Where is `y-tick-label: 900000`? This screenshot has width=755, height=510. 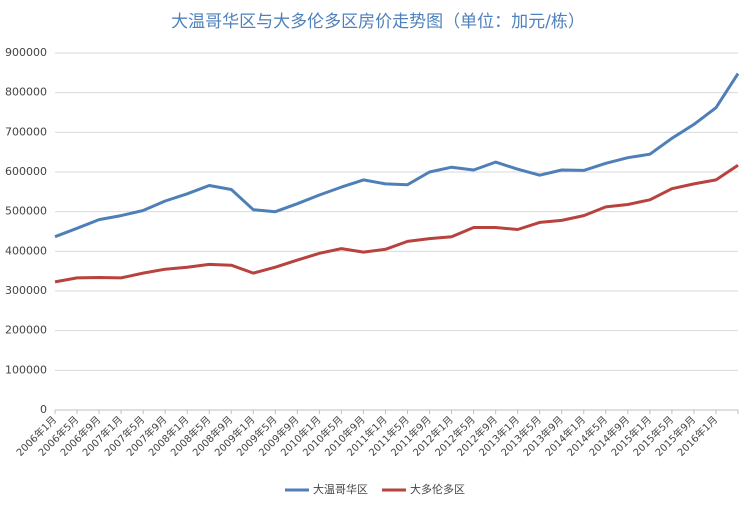 y-tick-label: 900000 is located at coordinates (26, 52).